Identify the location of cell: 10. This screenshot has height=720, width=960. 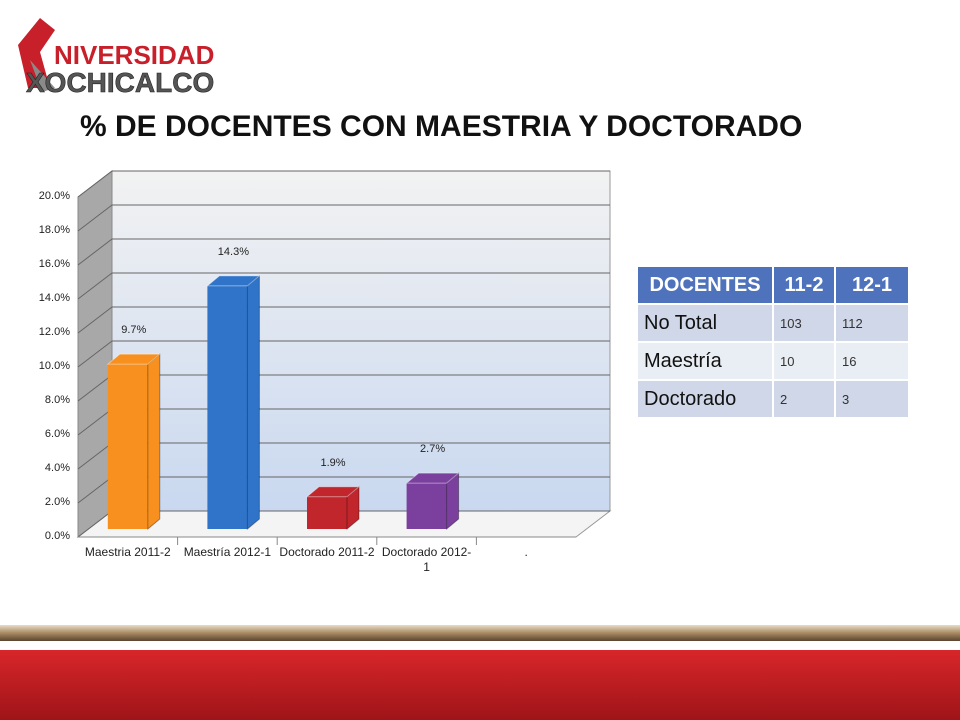
(804, 361).